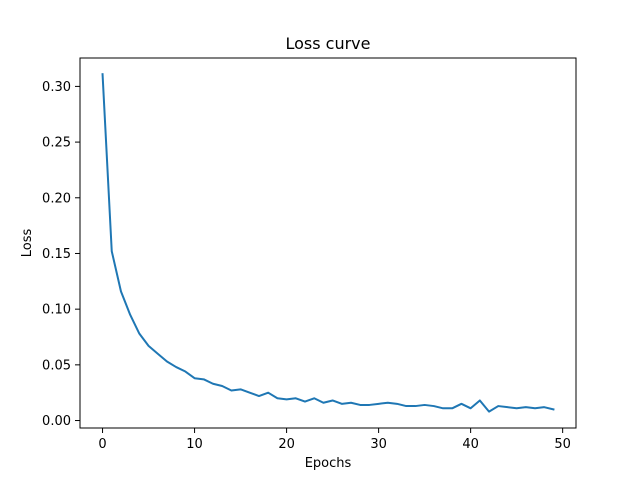  I want to click on x-axis-label: Epochs, so click(328, 463).